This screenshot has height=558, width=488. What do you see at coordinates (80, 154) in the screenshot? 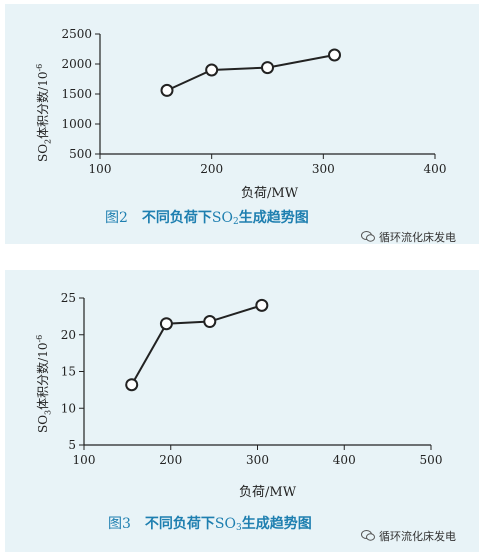
I see `y-tick-label: 500` at bounding box center [80, 154].